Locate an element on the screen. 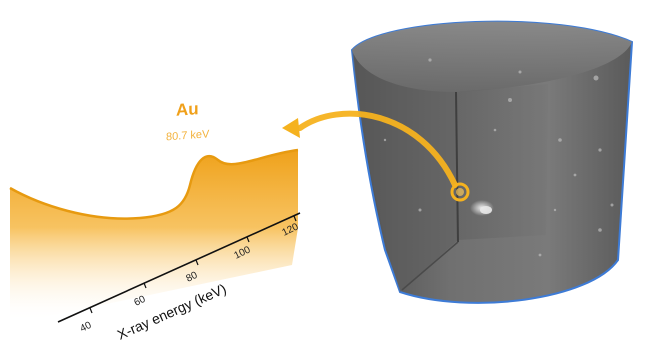 This screenshot has height=347, width=662. absorption-spectrum-line is located at coordinates (154, 184).